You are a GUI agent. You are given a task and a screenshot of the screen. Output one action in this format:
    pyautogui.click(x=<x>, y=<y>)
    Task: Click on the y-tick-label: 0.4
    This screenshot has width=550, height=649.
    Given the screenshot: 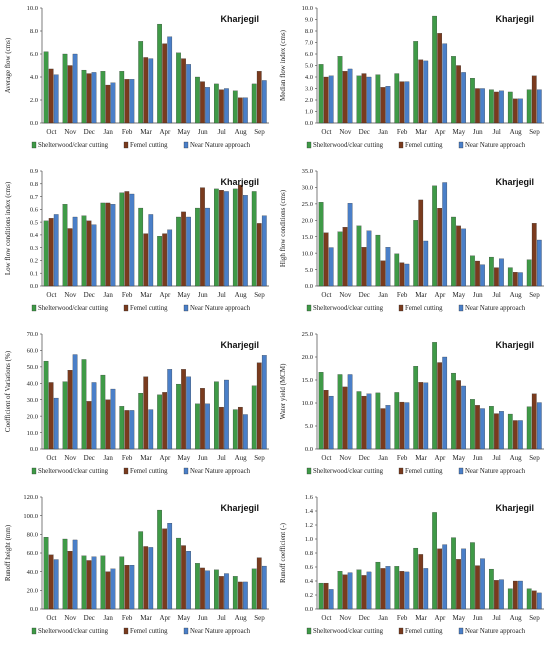 What is the action you would take?
    pyautogui.click(x=309, y=581)
    